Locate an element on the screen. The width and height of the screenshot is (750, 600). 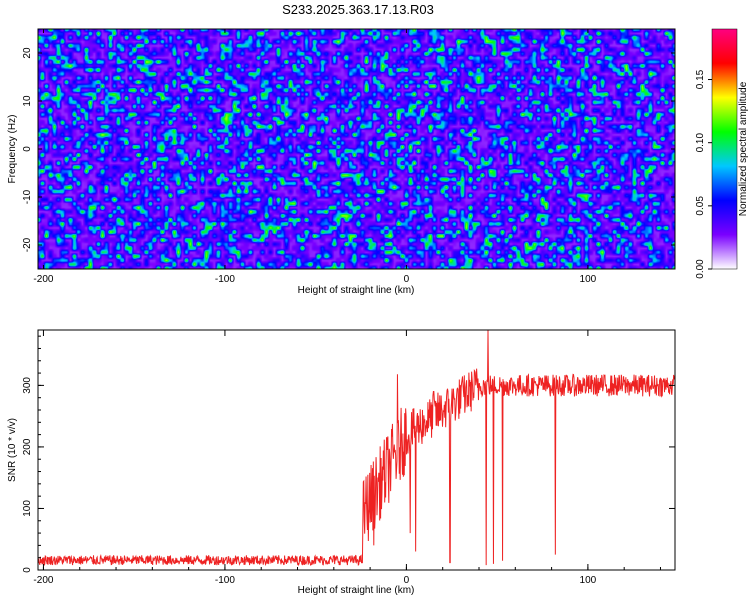
snr-ylabel: SNR (10 * v/v) is located at coordinates (12, 450).